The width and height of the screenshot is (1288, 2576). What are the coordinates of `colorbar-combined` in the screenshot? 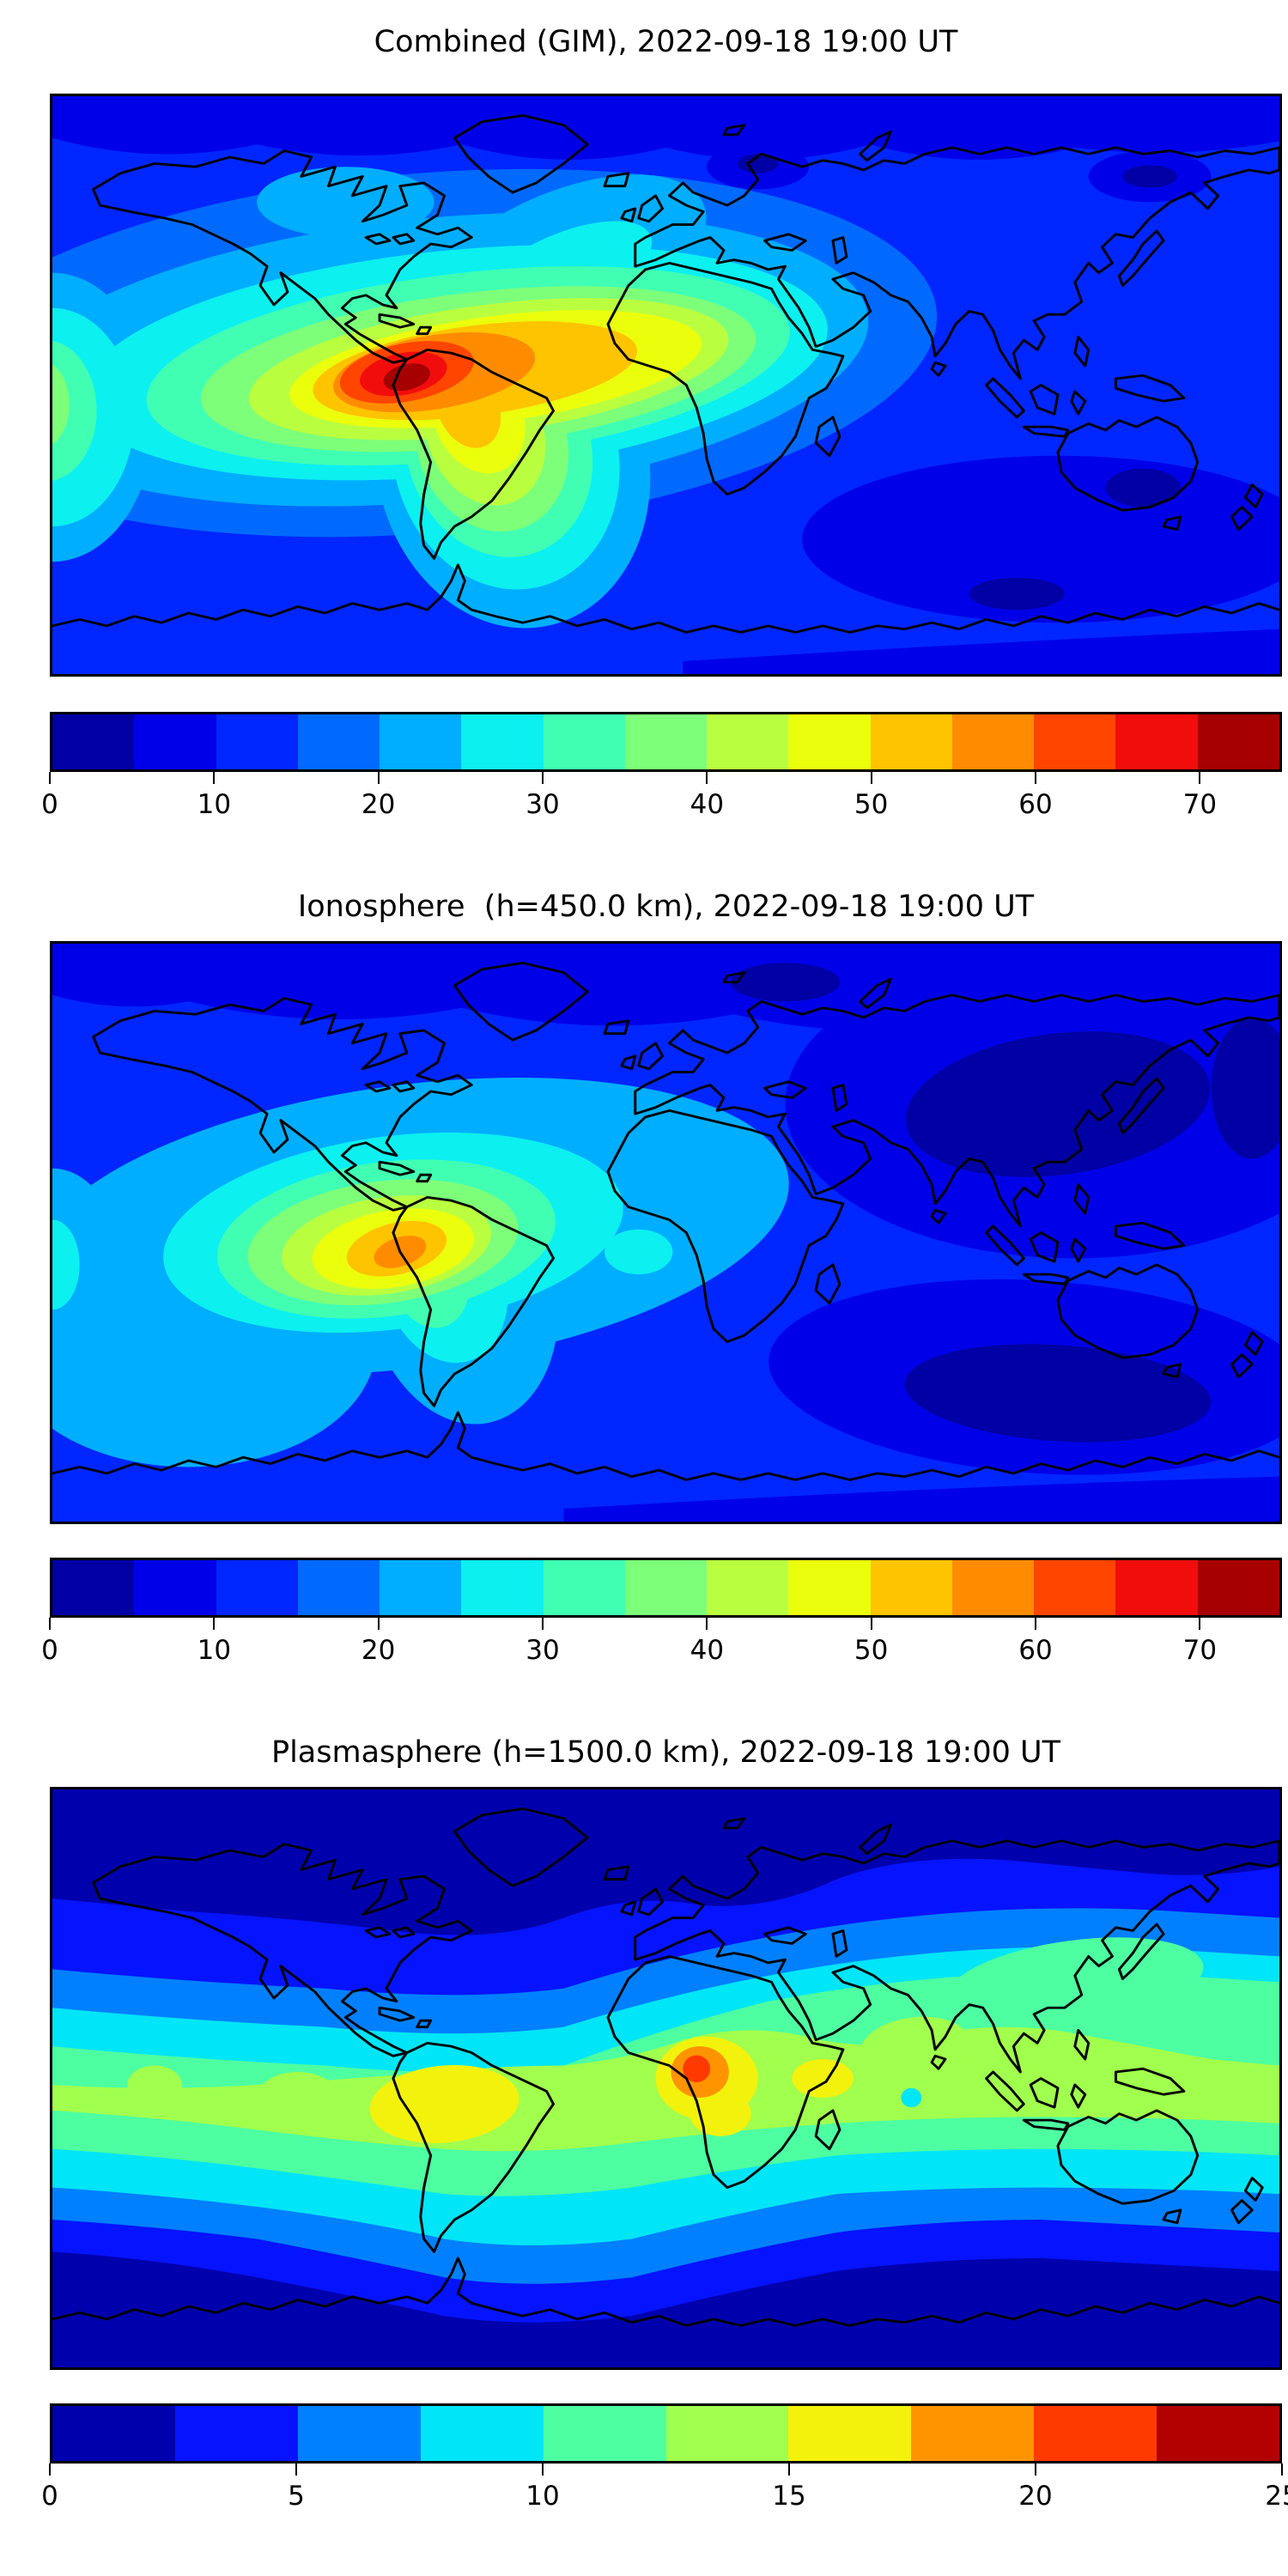 It's located at (666, 742).